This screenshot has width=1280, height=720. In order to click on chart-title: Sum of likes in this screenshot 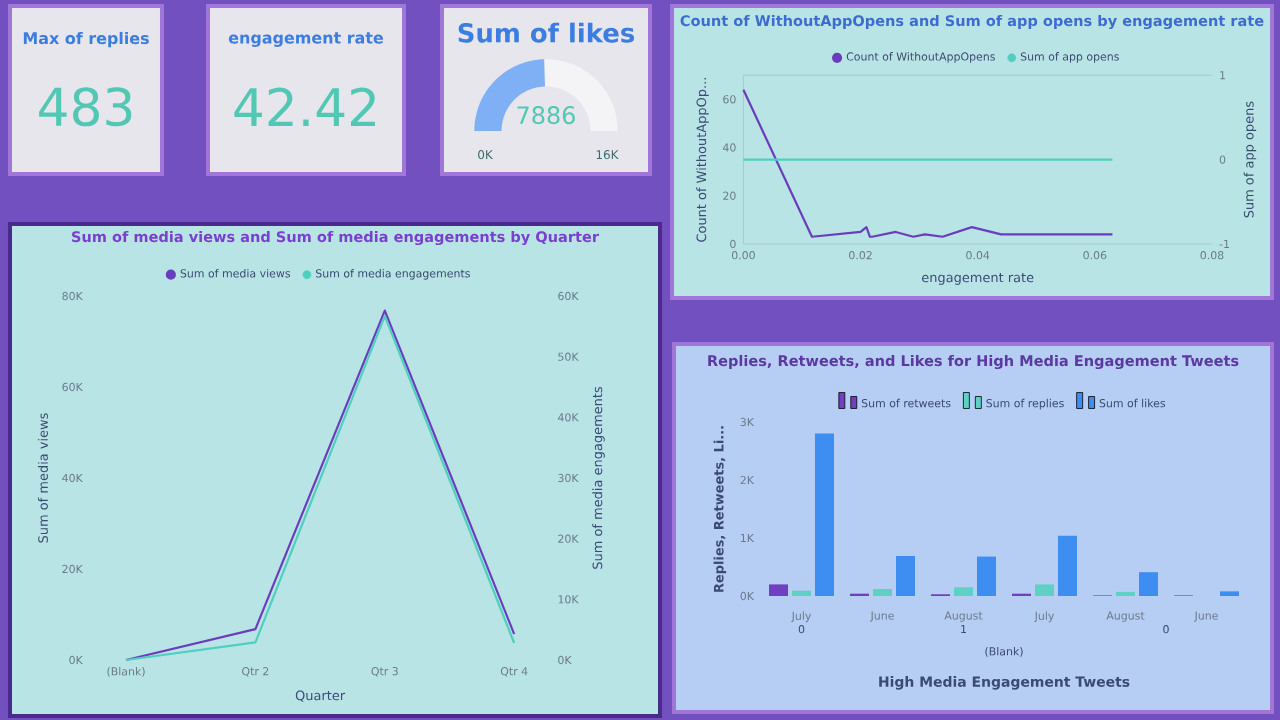, I will do `click(546, 32)`.